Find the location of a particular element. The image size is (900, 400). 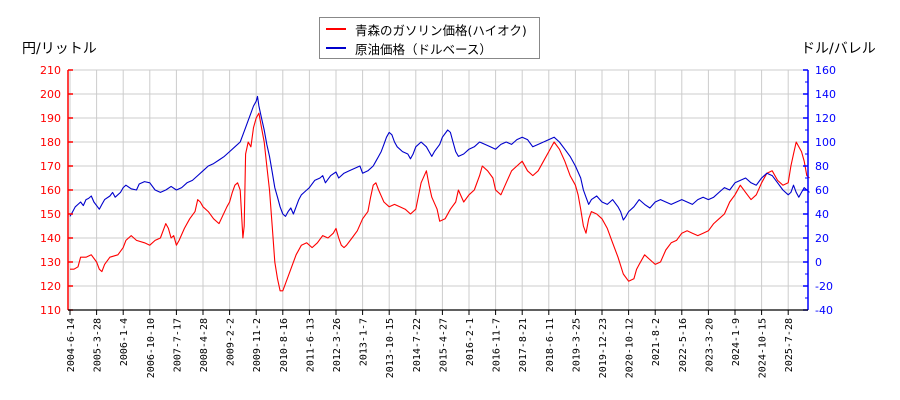

legend-item-crude: 原油価格（ドルベース） is located at coordinates (409, 48).